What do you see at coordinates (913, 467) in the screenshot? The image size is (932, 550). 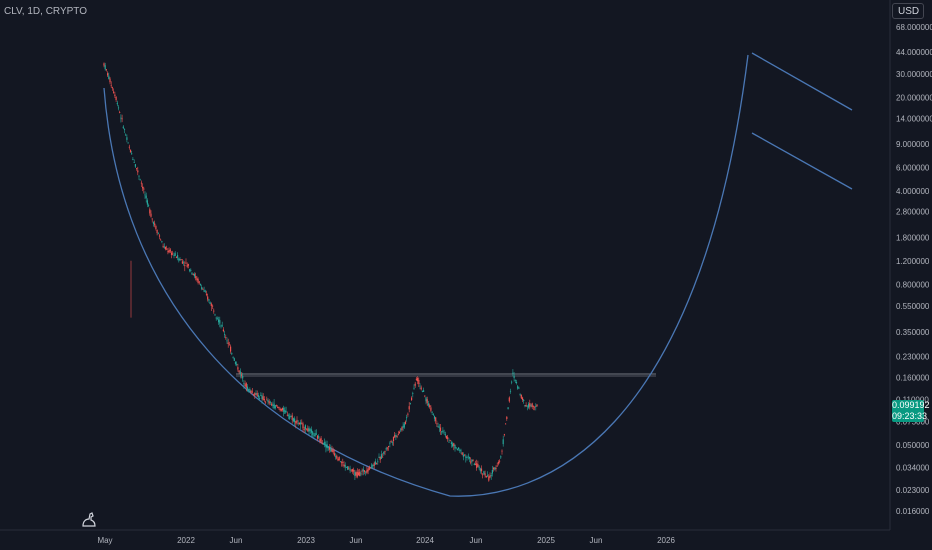 I see `y-tick-label: 0.034000` at bounding box center [913, 467].